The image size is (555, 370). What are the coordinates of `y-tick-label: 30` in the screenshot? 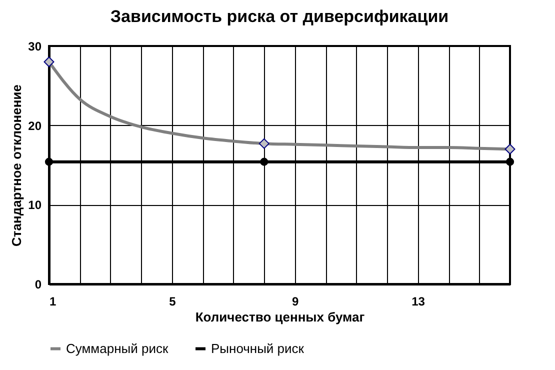 It's located at (35, 47).